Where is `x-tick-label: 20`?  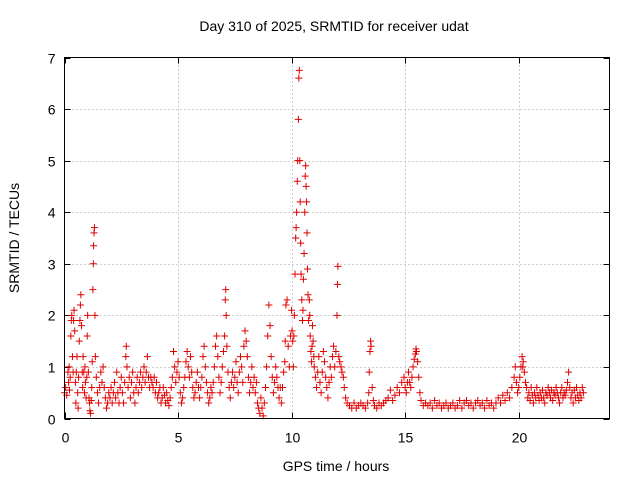 x-tick-label: 20 is located at coordinates (520, 438).